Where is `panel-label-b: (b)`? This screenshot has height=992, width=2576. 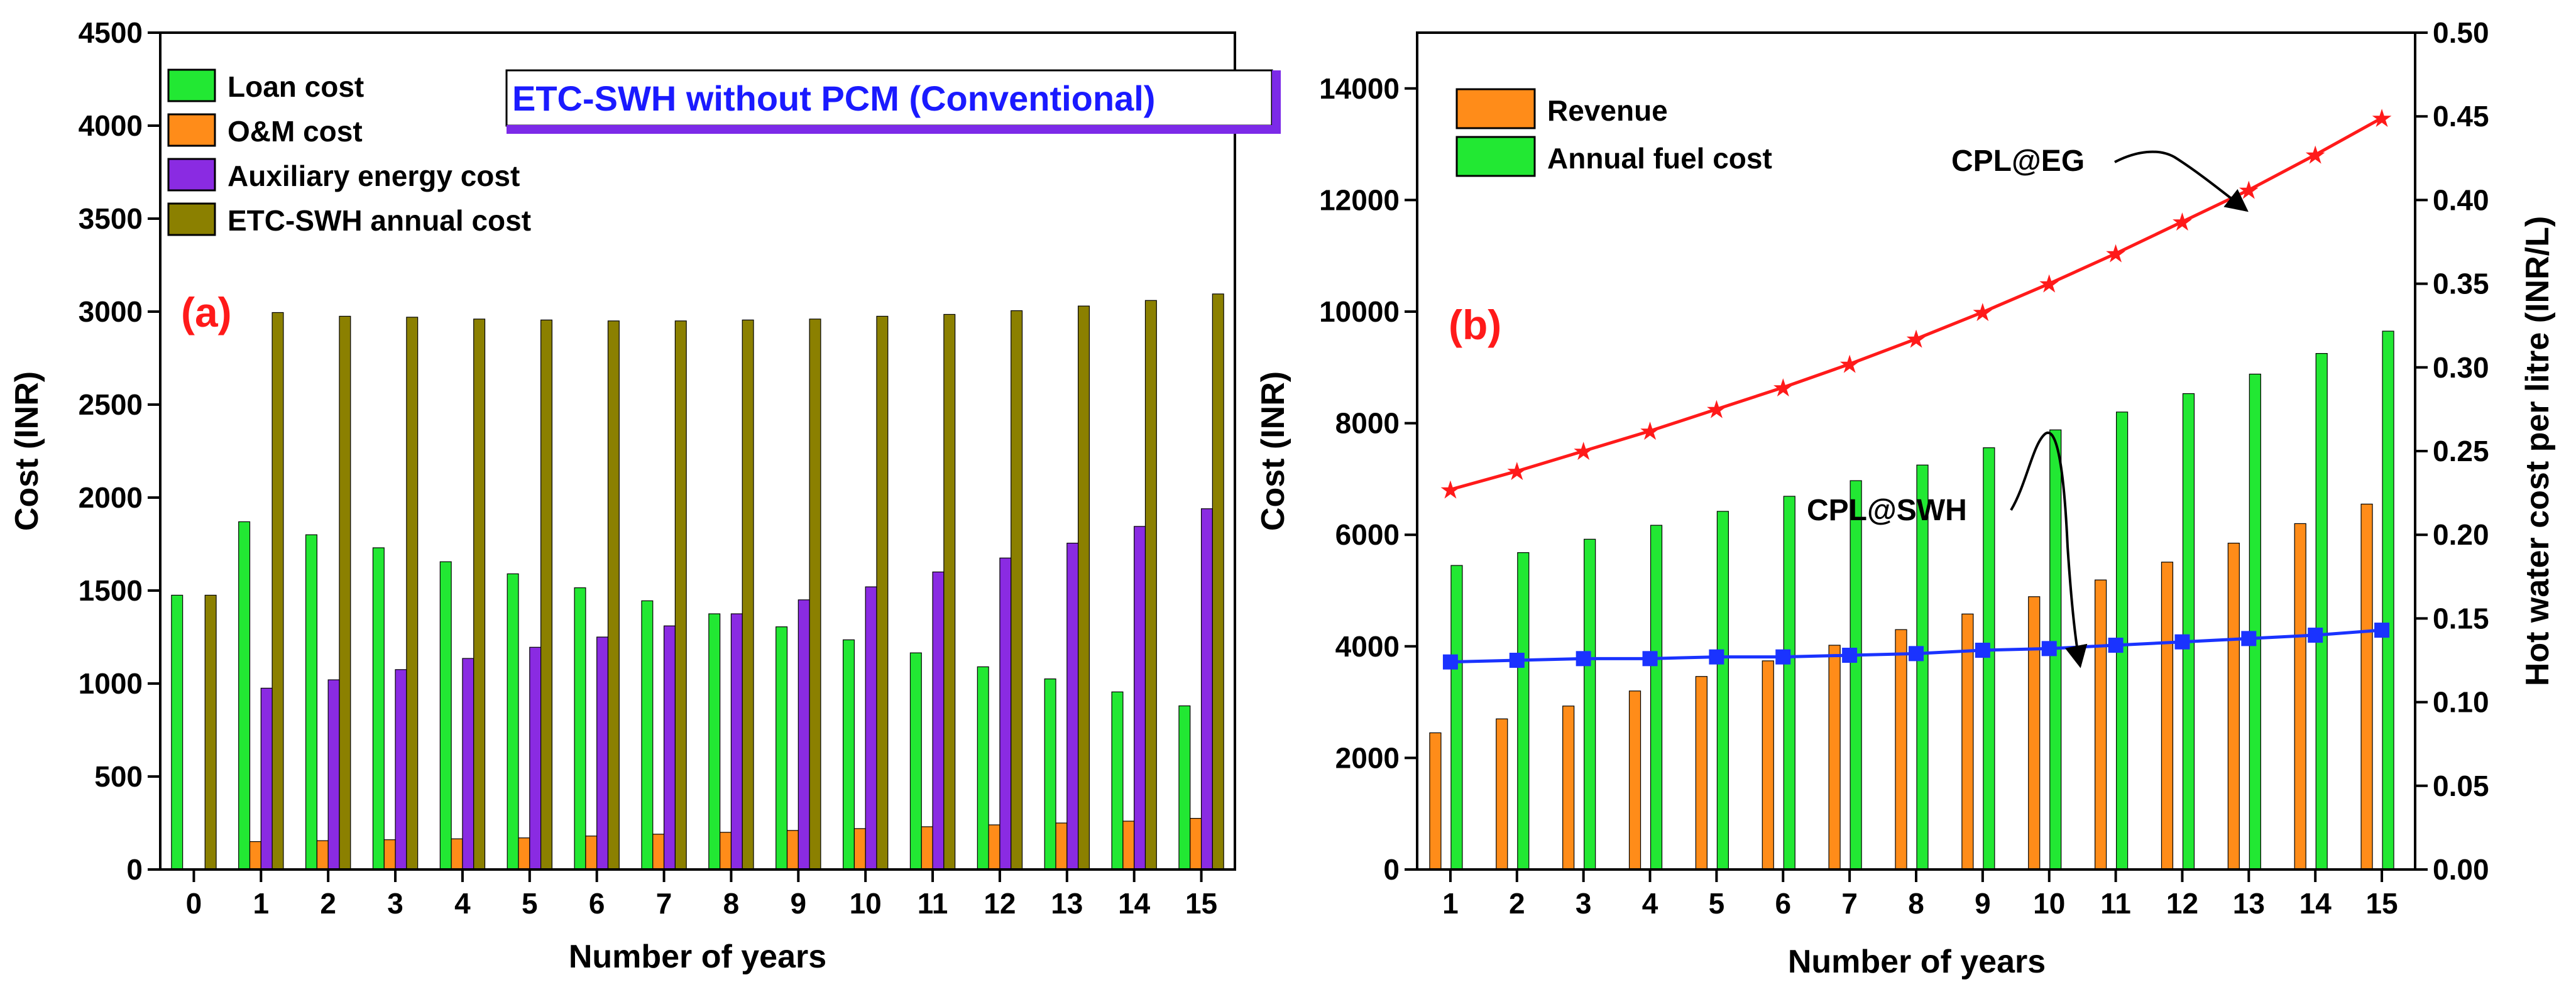 panel-label-b: (b) is located at coordinates (1475, 325).